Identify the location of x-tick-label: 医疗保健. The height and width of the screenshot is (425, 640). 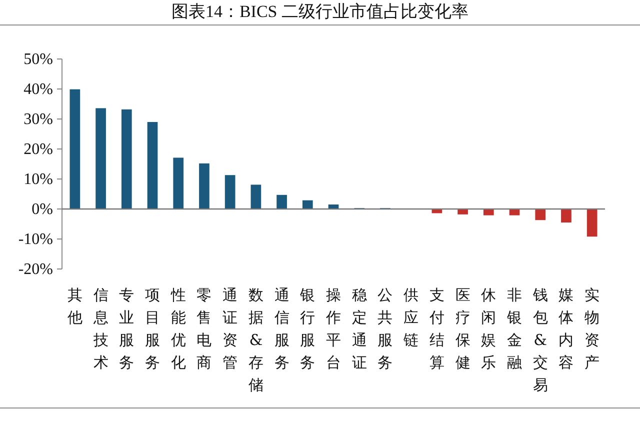
(462, 329).